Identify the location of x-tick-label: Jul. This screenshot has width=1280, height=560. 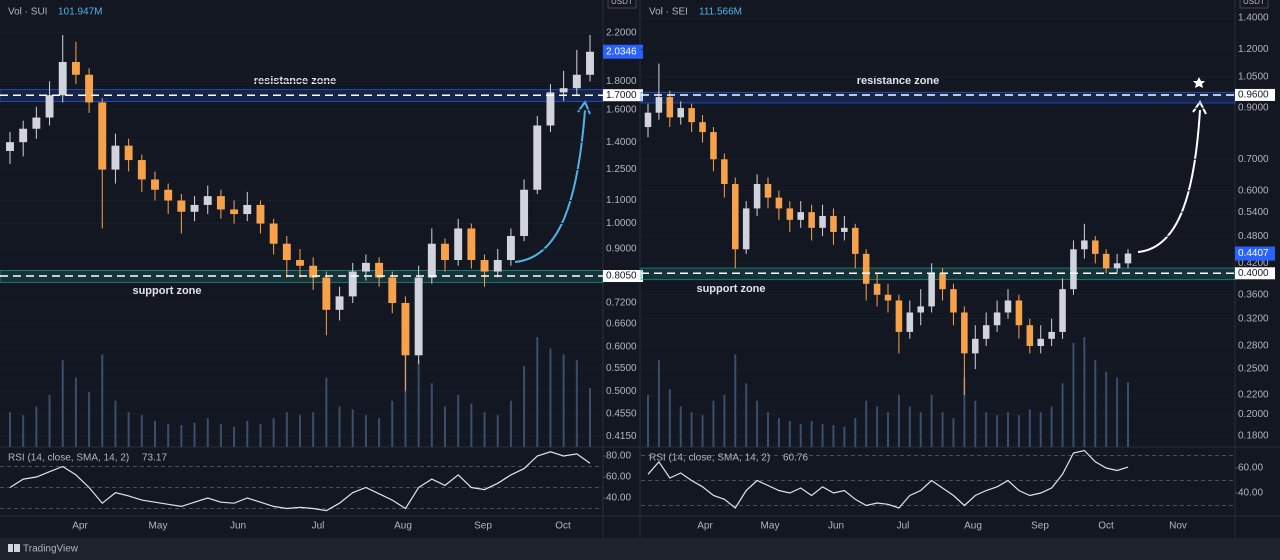
(318, 526).